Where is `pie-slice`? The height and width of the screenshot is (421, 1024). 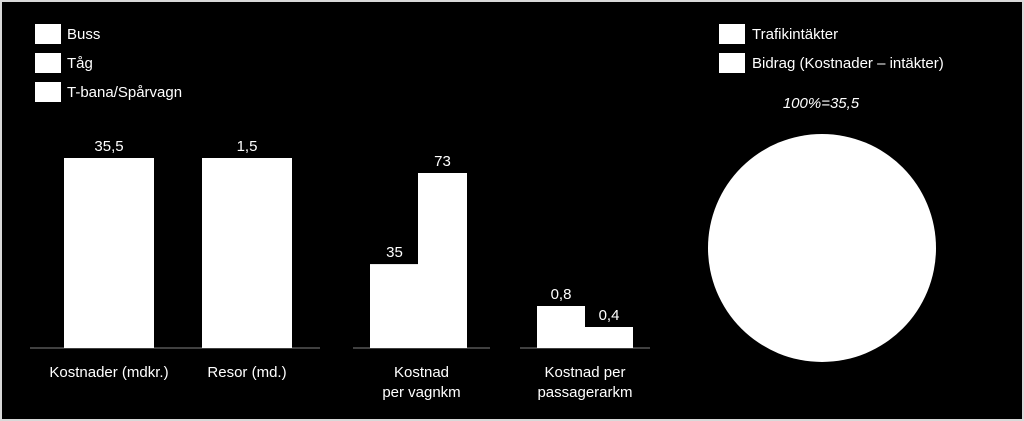
pie-slice is located at coordinates (822, 248).